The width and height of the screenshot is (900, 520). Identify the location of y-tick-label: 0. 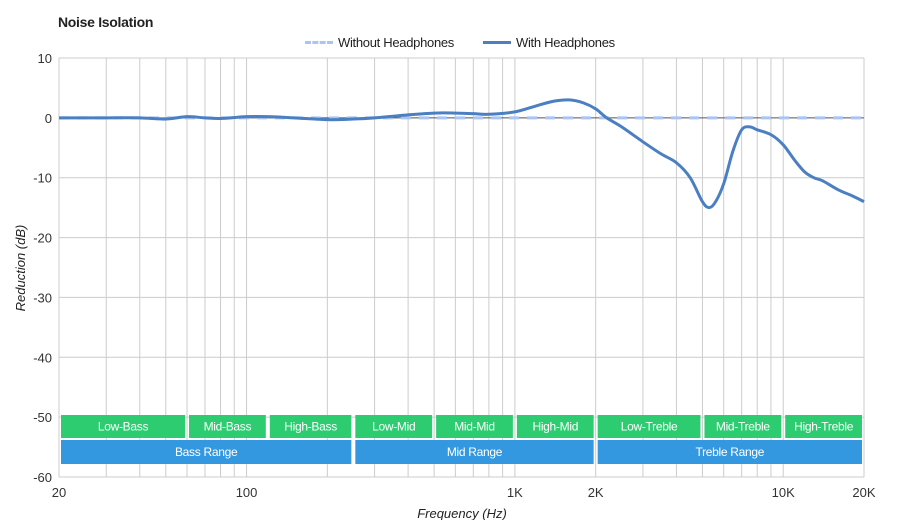
(48, 118).